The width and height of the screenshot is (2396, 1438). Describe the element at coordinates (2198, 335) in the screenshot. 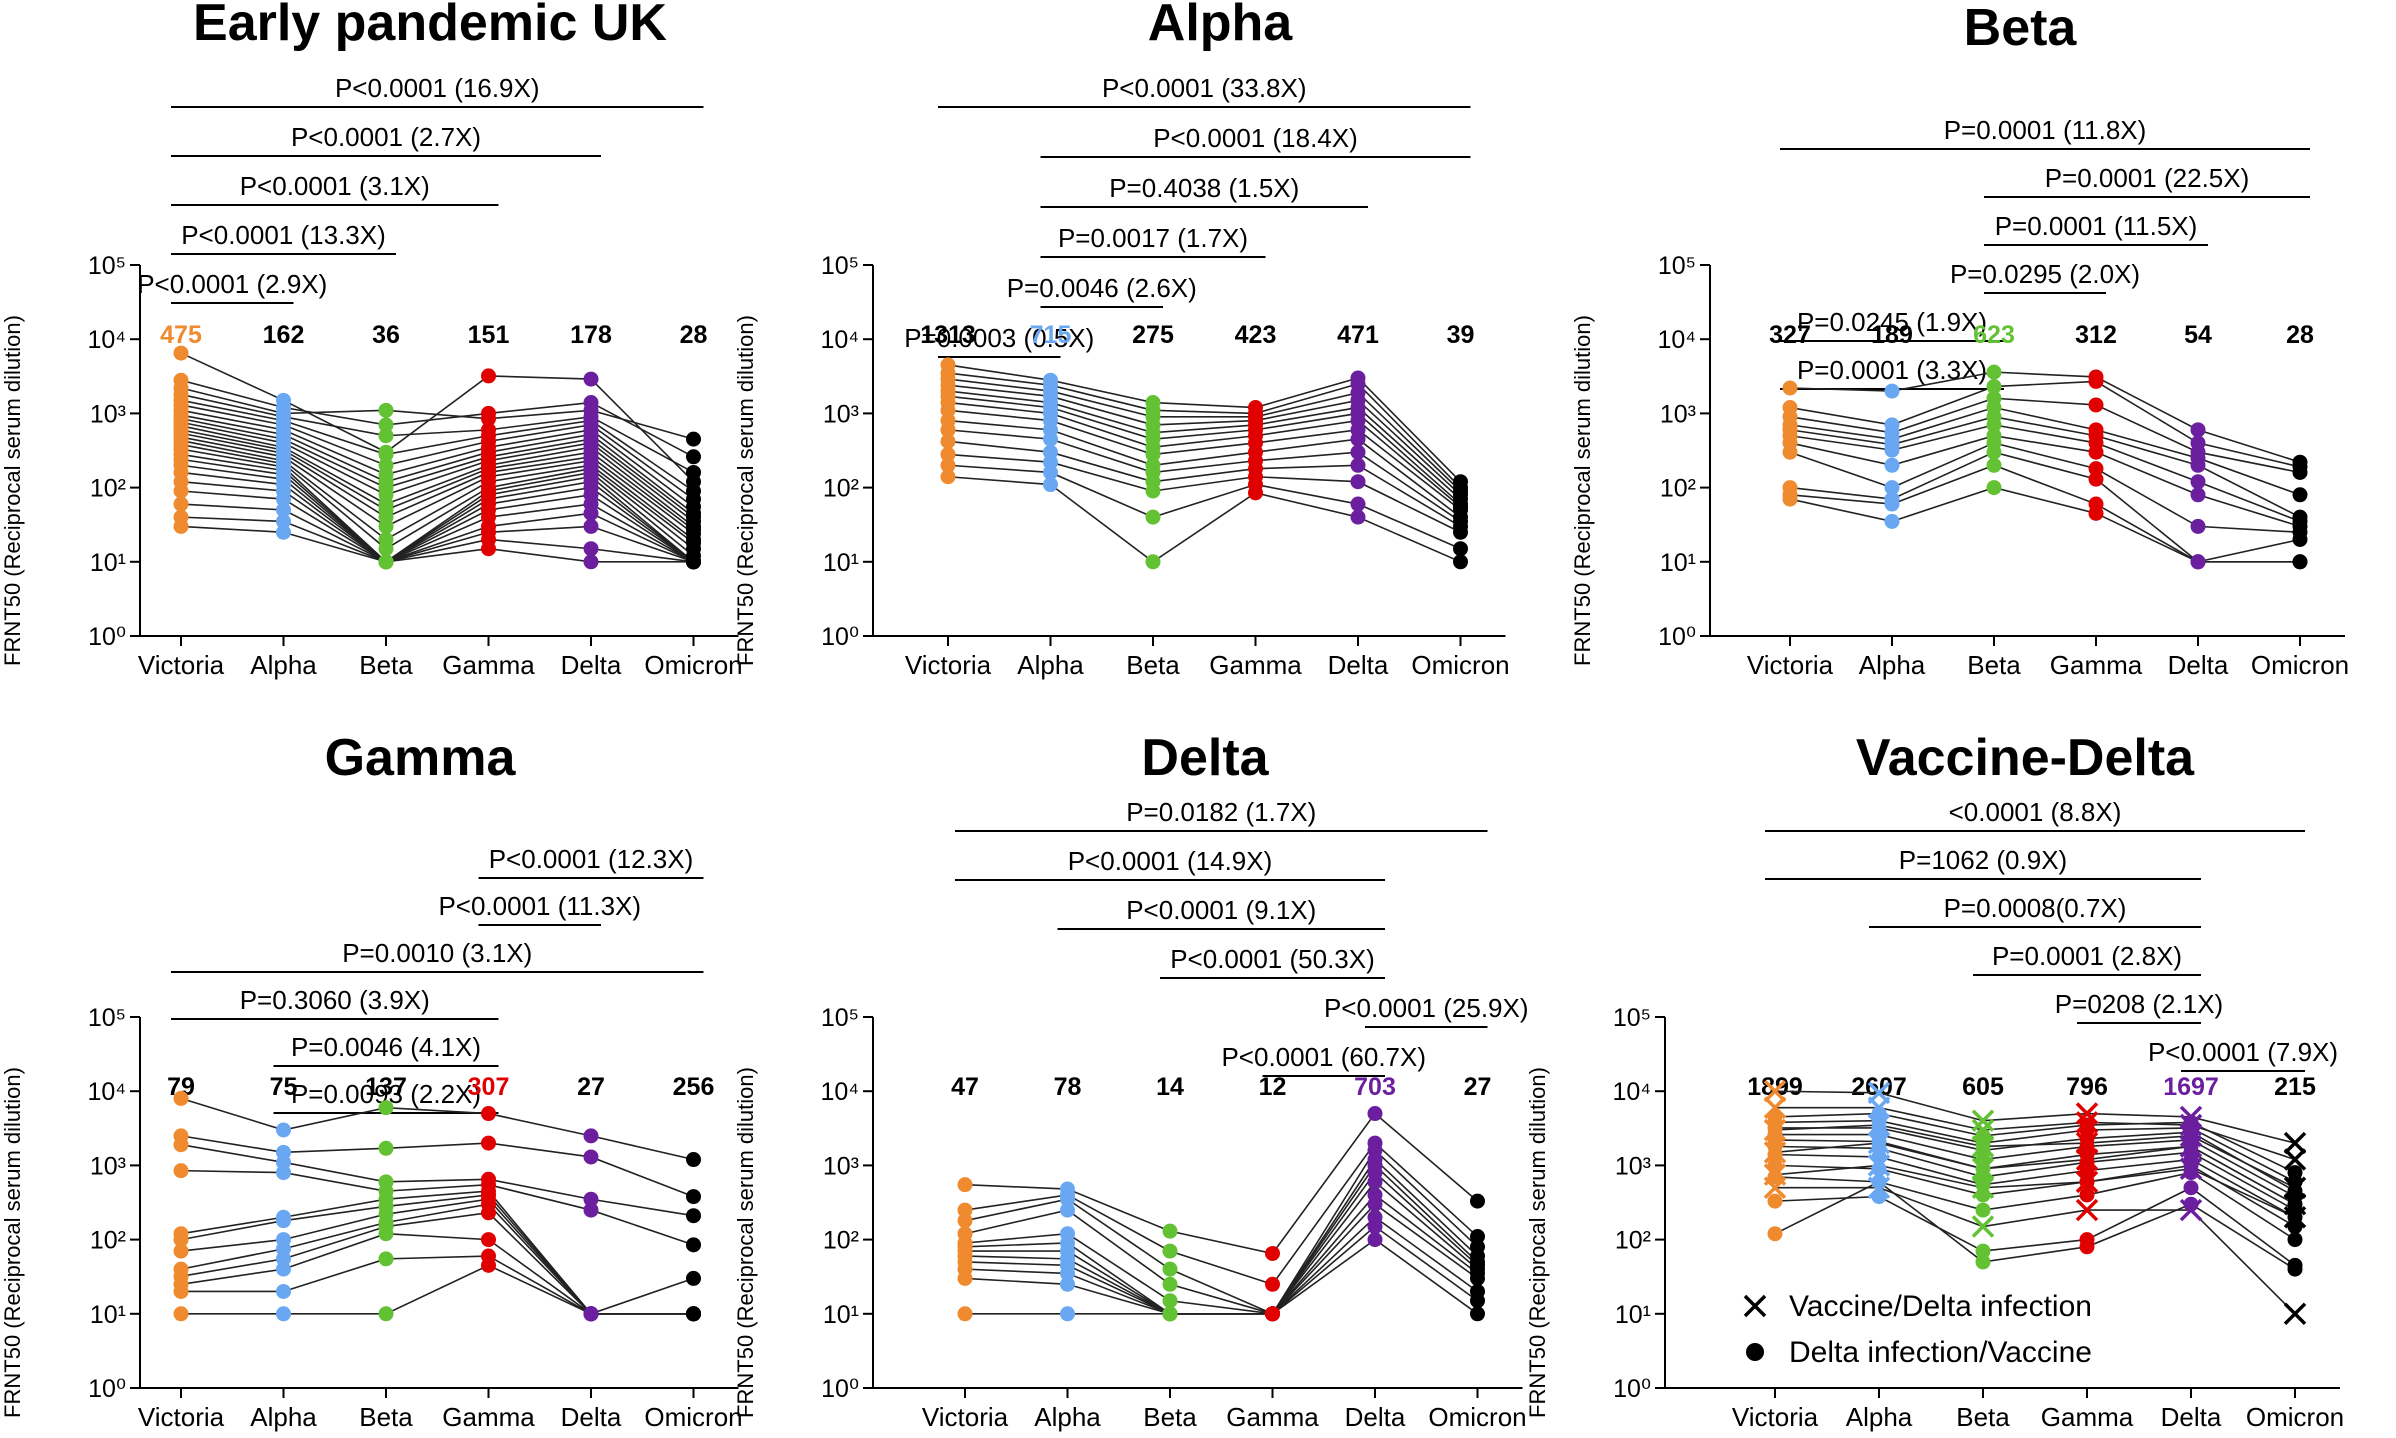

I see `gmt-label: 54` at that location.